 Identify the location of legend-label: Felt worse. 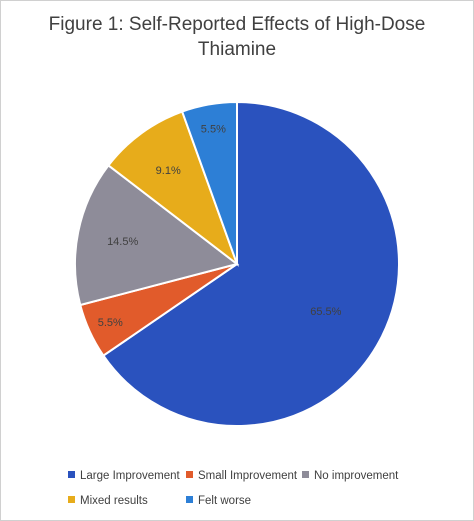
(225, 501).